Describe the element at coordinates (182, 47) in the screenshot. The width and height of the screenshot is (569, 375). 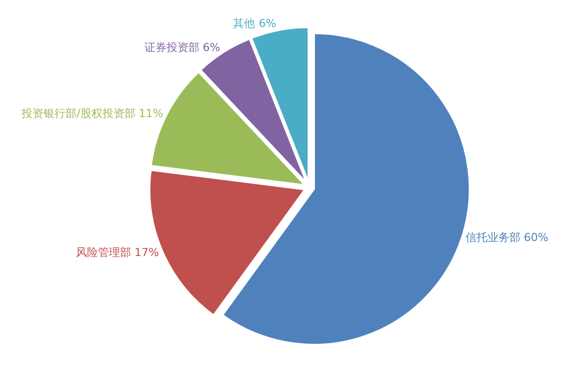
I see `slice-label: 证券投资部 6%` at that location.